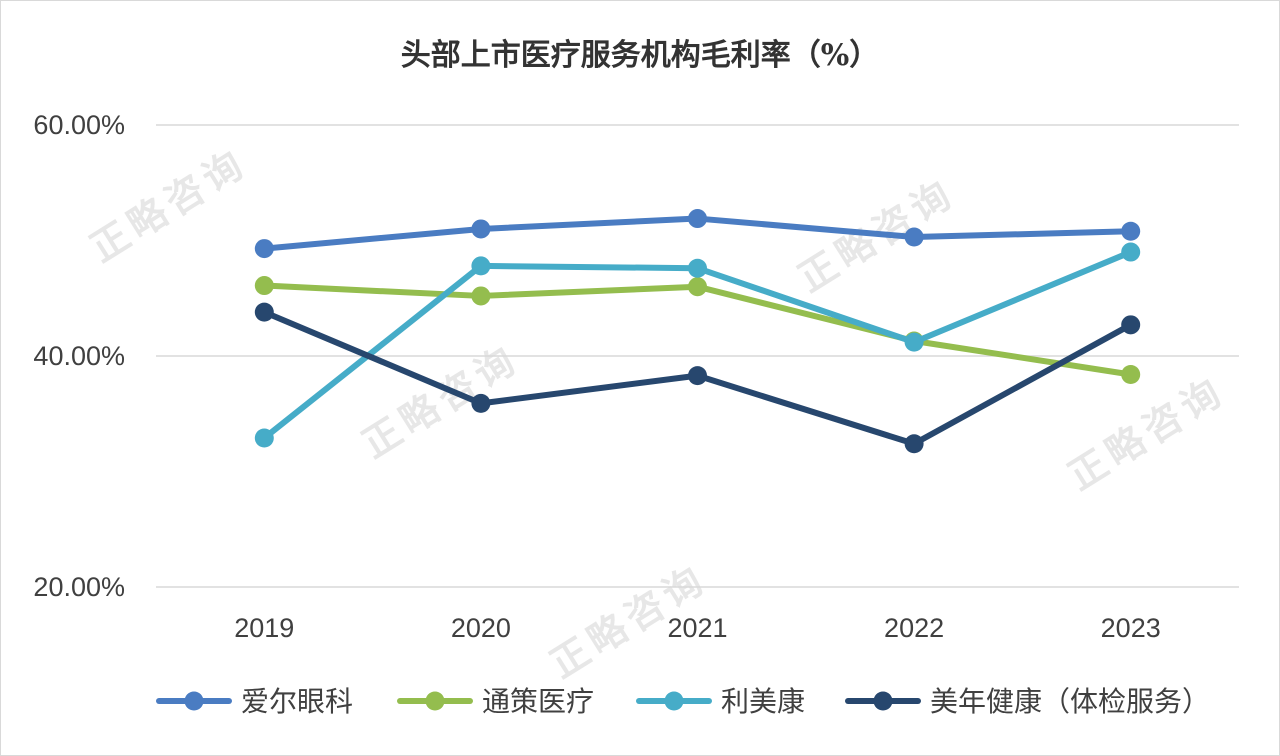  I want to click on y-tick-label: 60.00%, so click(79, 125).